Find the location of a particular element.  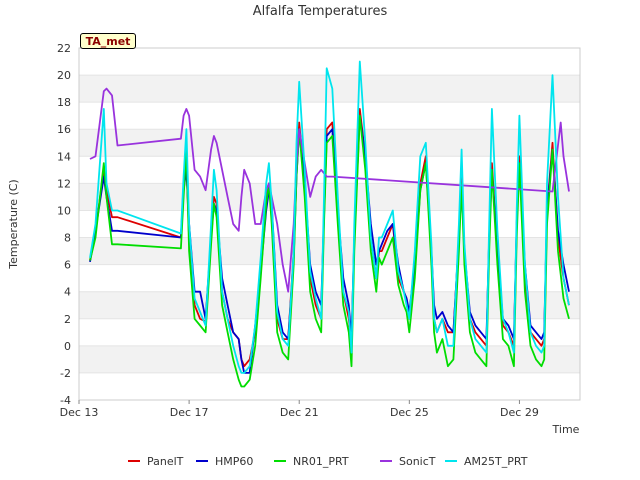

y-tick-label: 20 is located at coordinates (64, 75).